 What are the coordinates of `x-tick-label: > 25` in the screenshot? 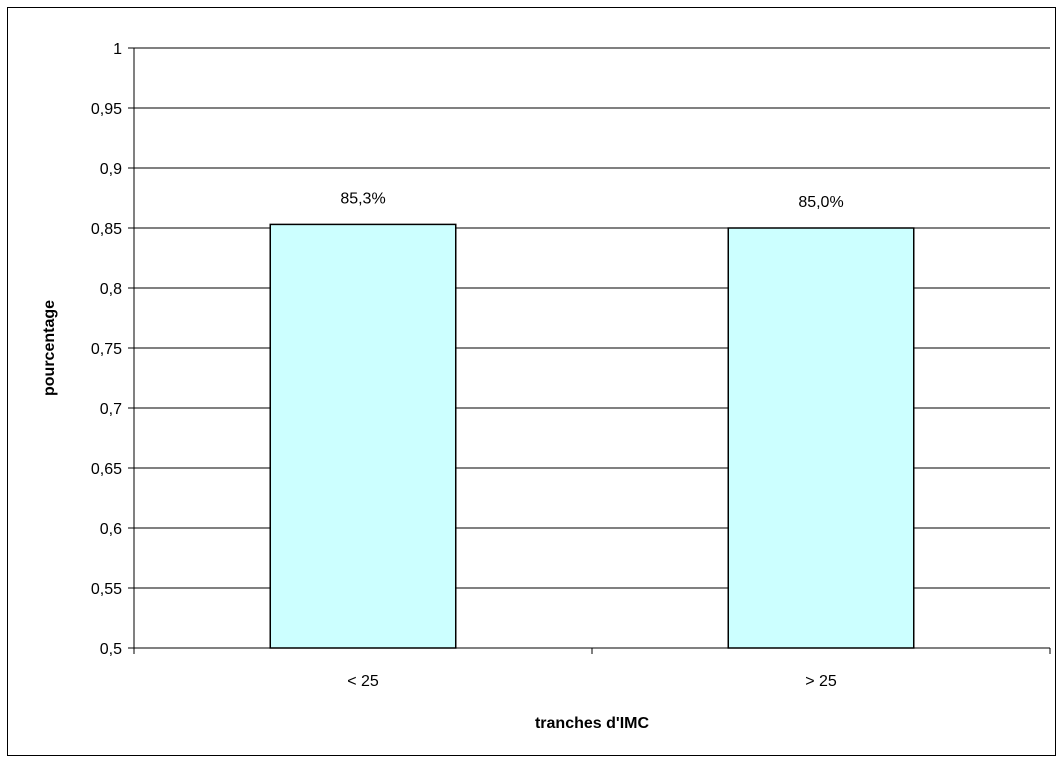 It's located at (821, 681).